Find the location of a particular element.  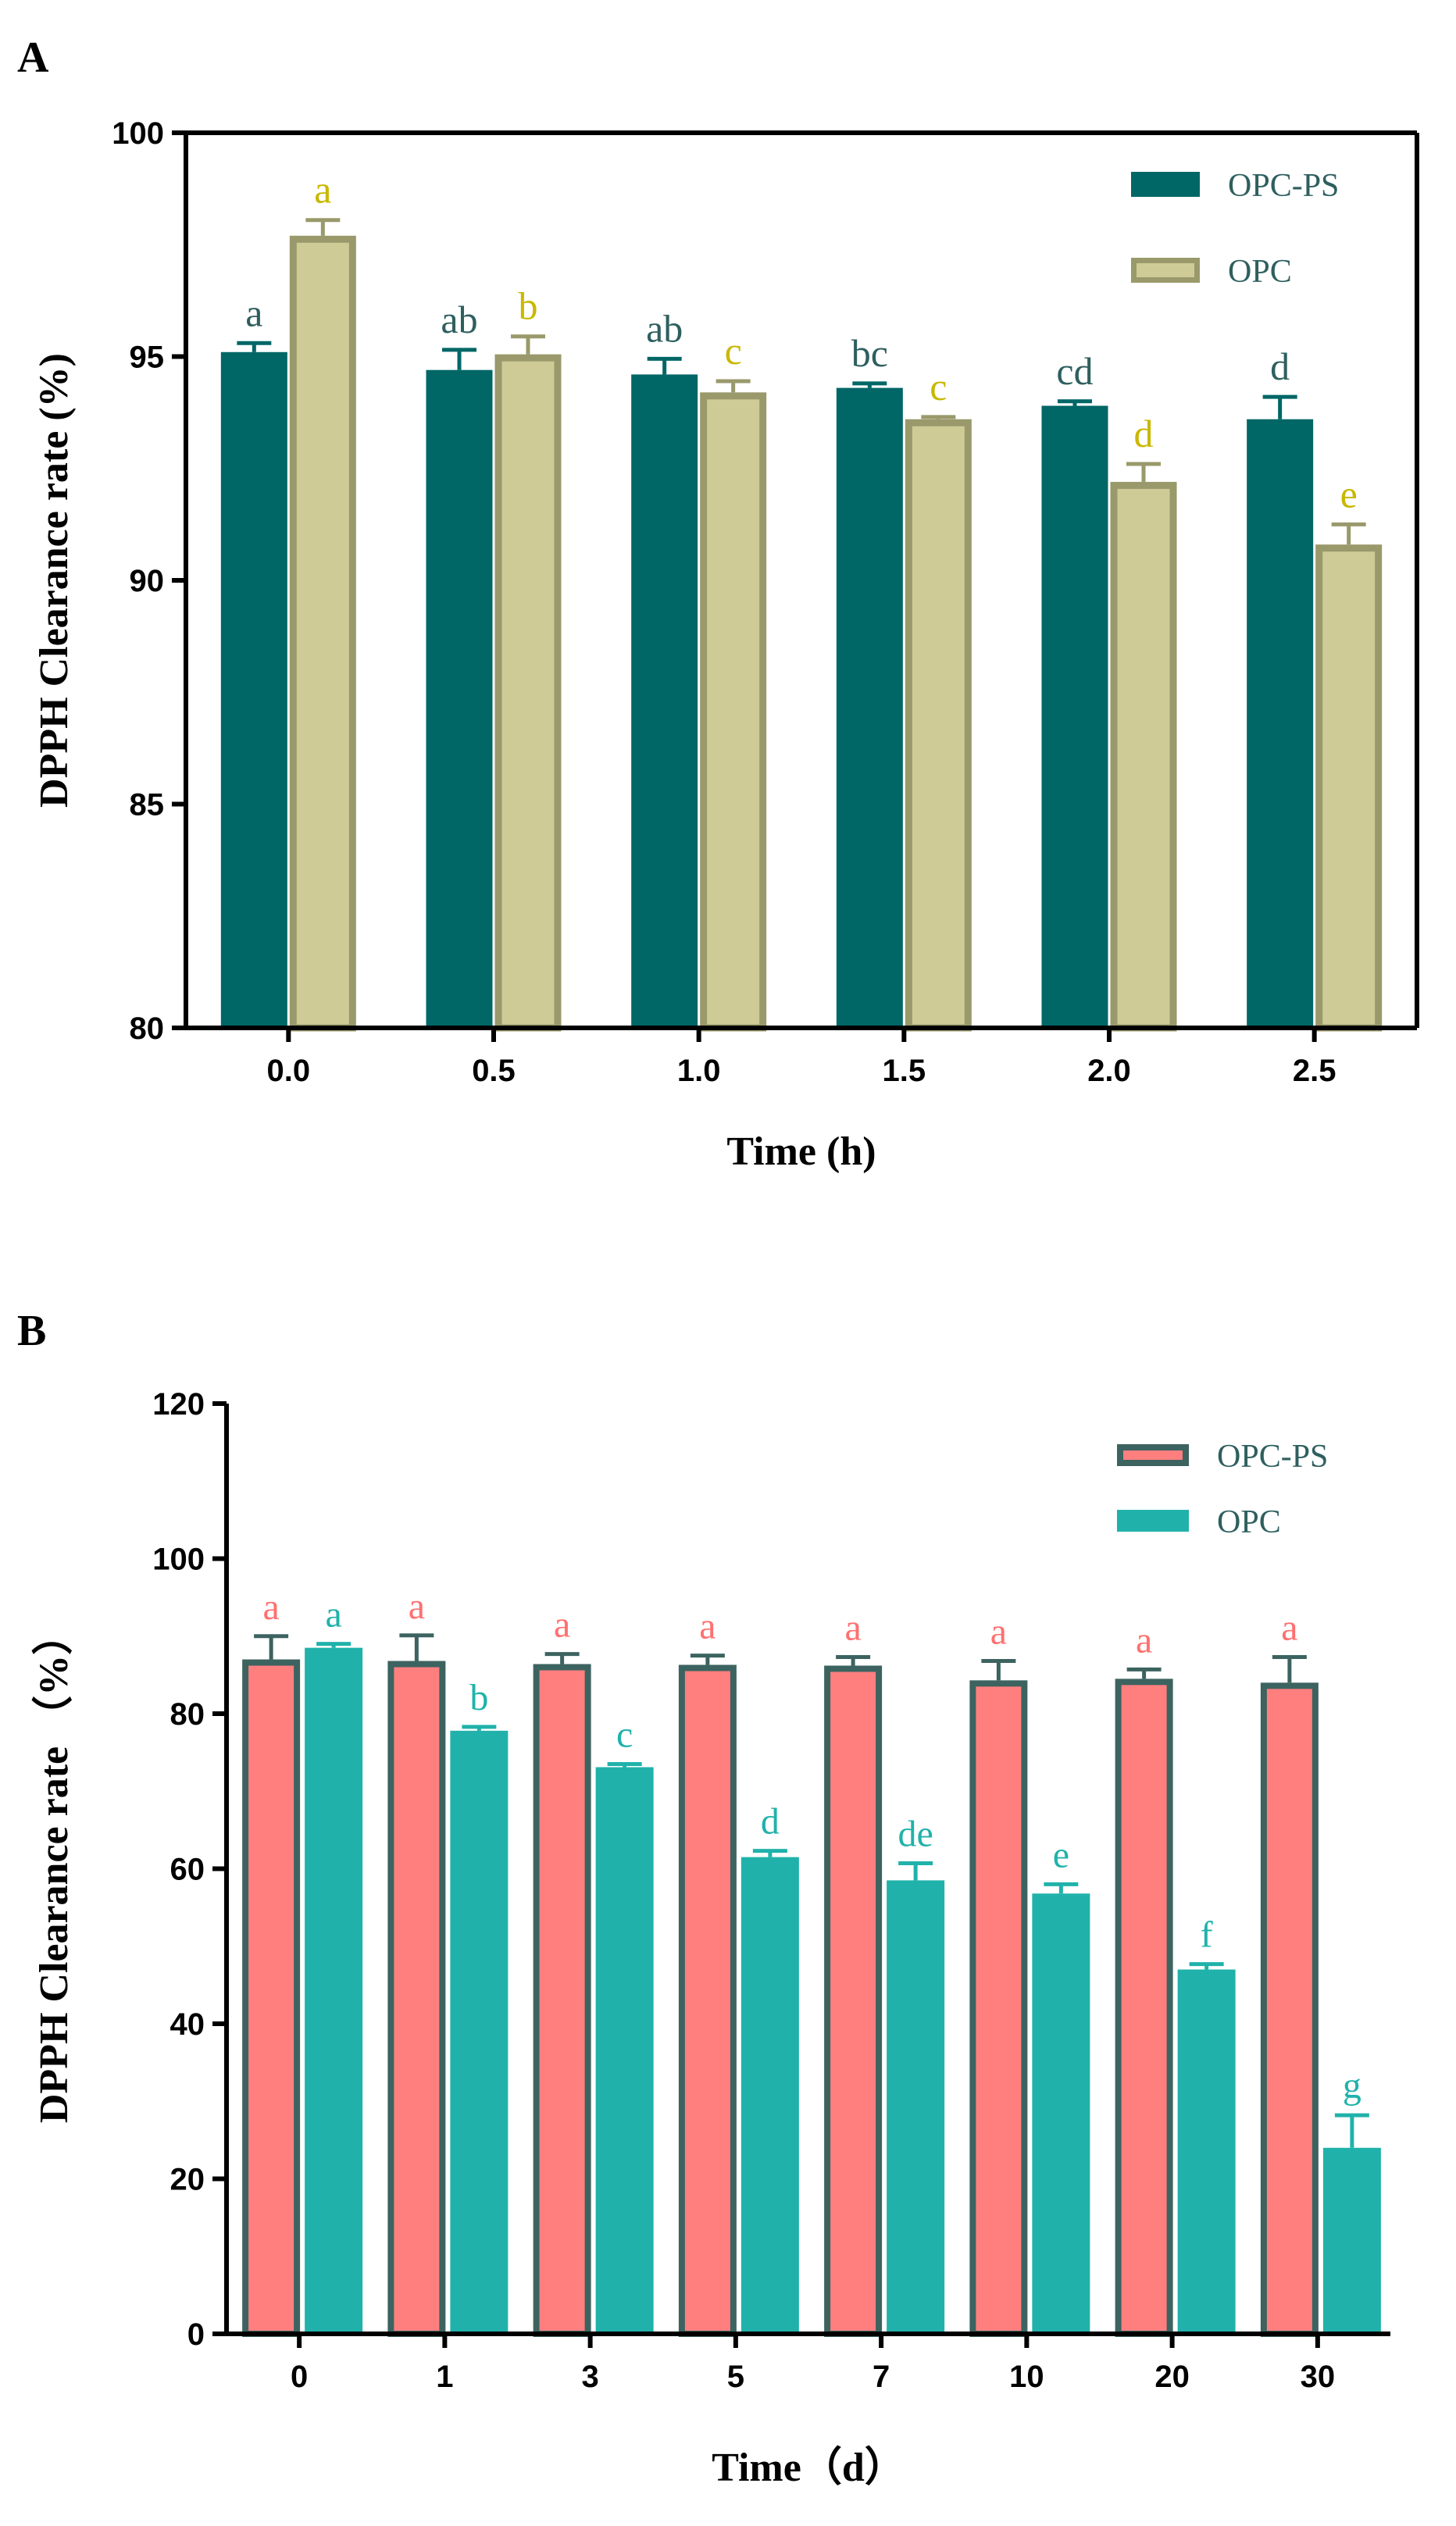

x-axis-title: Time (h) is located at coordinates (801, 1151).